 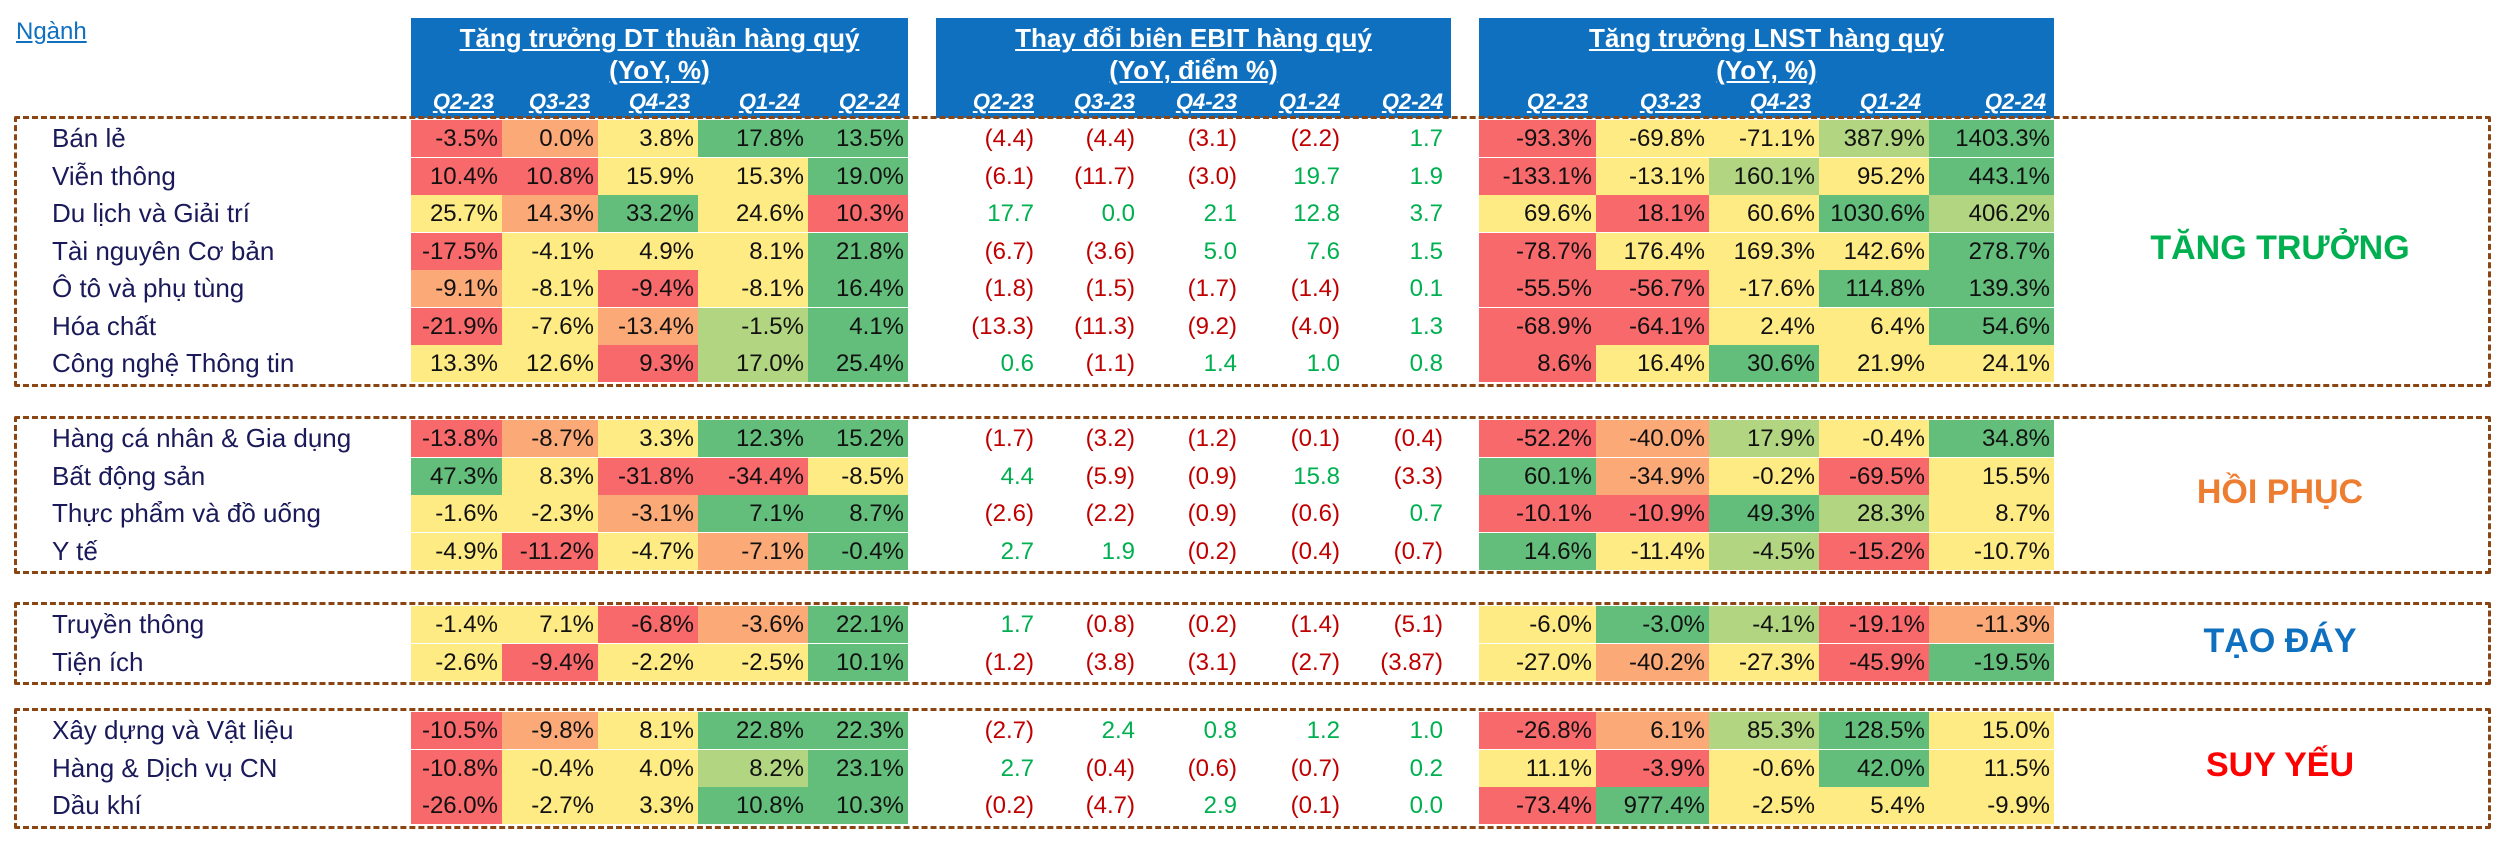 What do you see at coordinates (1110, 476) in the screenshot?
I see `ebit-cell: (5.9)` at bounding box center [1110, 476].